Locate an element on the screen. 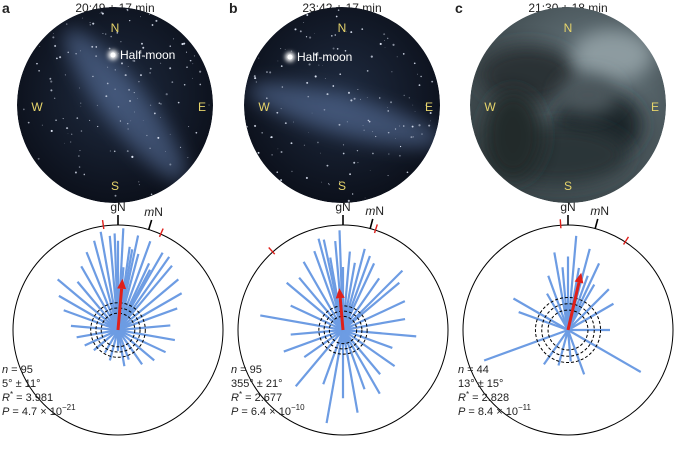 Image resolution: width=685 pixels, height=450 pixels. stat-text: = 3.981 is located at coordinates (33, 398).